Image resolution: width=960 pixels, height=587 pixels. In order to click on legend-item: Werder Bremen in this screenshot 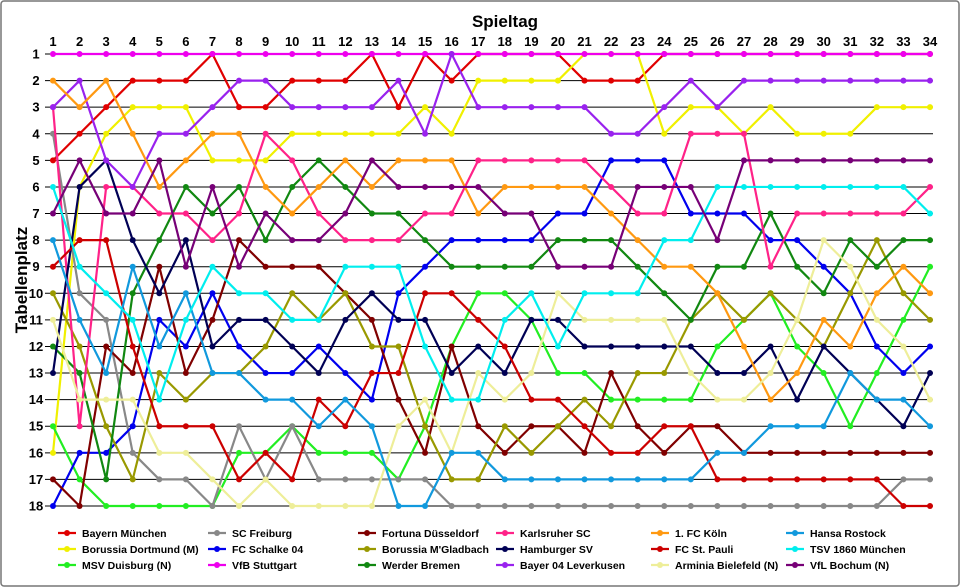, I will do `click(409, 566)`.